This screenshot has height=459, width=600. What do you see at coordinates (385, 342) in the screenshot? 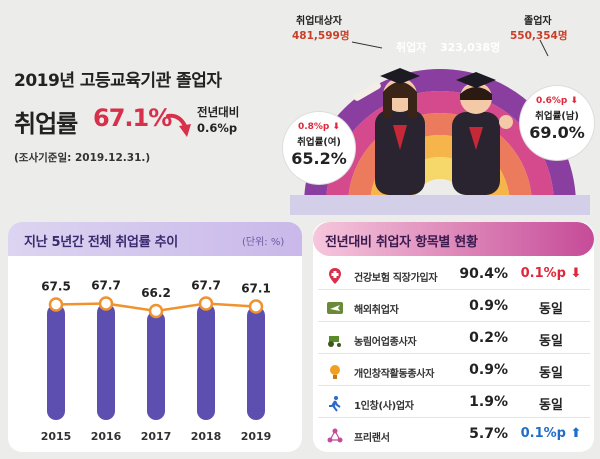
I see `category-name: 농림어업종사자` at bounding box center [385, 342].